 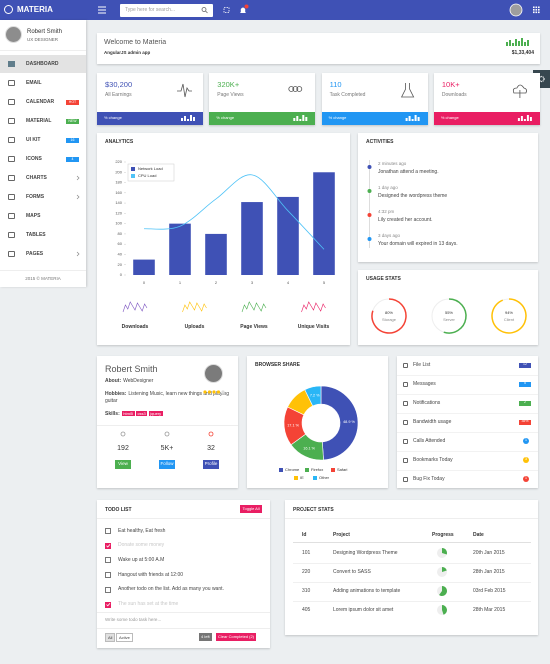 I want to click on link-badge: 1, so click(x=526, y=479).